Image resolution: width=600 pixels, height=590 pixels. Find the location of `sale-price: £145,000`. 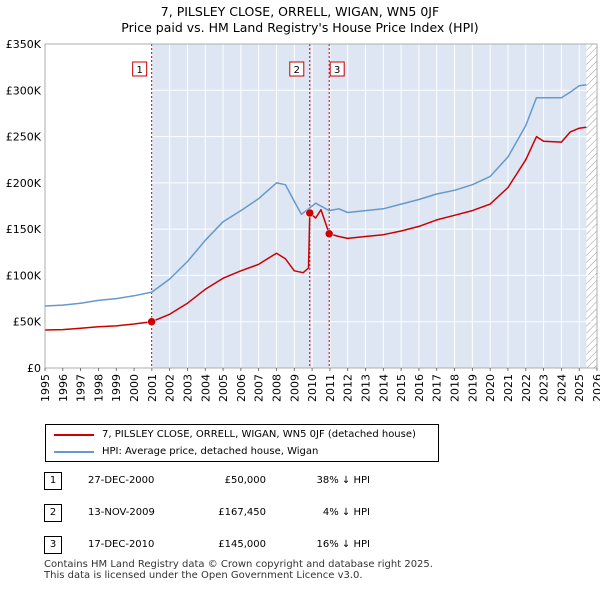

sale-price: £145,000 is located at coordinates (242, 544).